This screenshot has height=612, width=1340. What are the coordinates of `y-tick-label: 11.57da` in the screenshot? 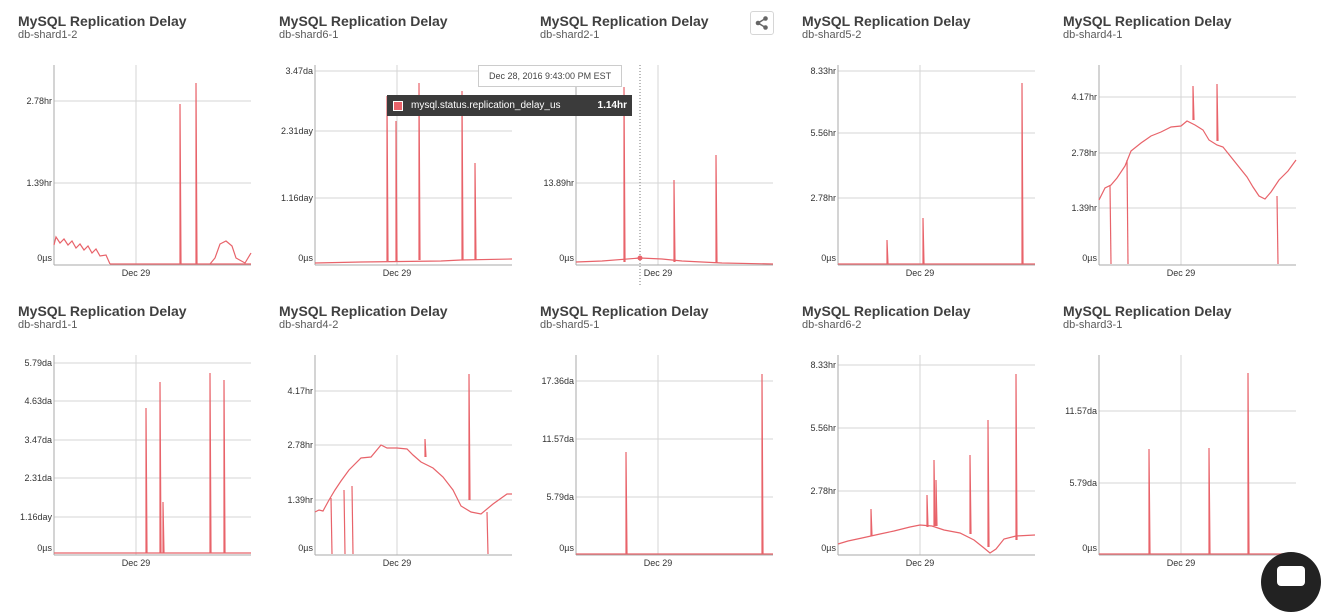 It's located at (558, 439).